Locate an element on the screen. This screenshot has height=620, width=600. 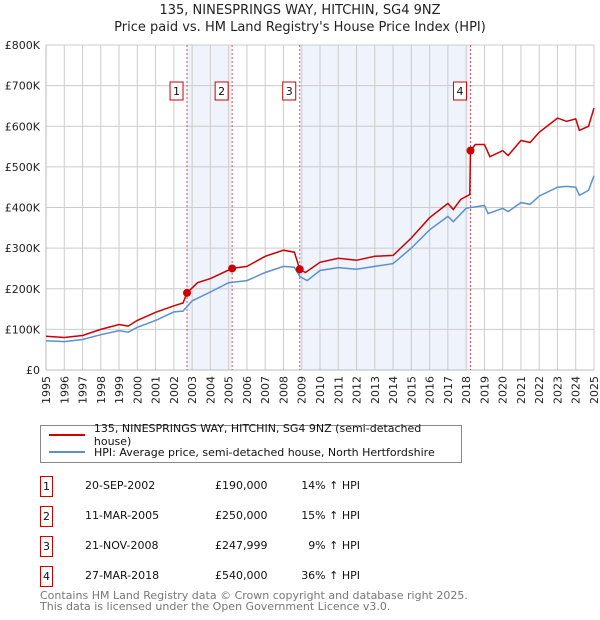
sale-date: 21-NOV-2008 is located at coordinates (122, 545).